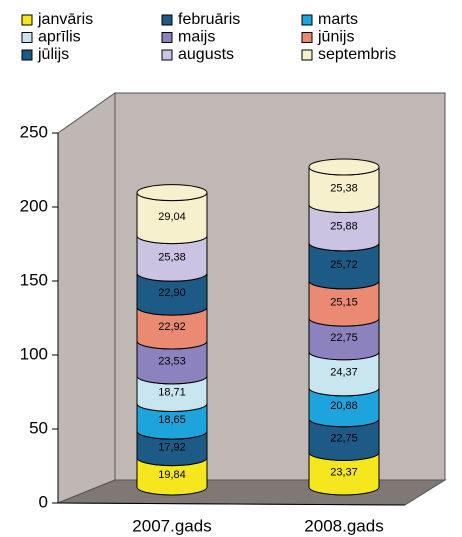  What do you see at coordinates (171, 525) in the screenshot?
I see `x-tick-label: 2007.gads` at bounding box center [171, 525].